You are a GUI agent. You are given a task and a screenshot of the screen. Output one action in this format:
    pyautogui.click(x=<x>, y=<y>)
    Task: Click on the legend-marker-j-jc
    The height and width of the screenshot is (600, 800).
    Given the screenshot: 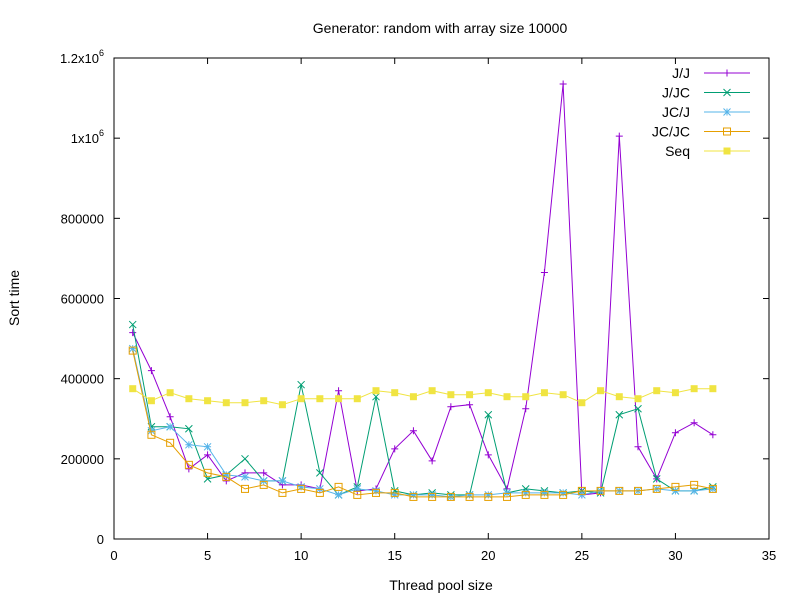 What is the action you would take?
    pyautogui.click(x=727, y=92)
    